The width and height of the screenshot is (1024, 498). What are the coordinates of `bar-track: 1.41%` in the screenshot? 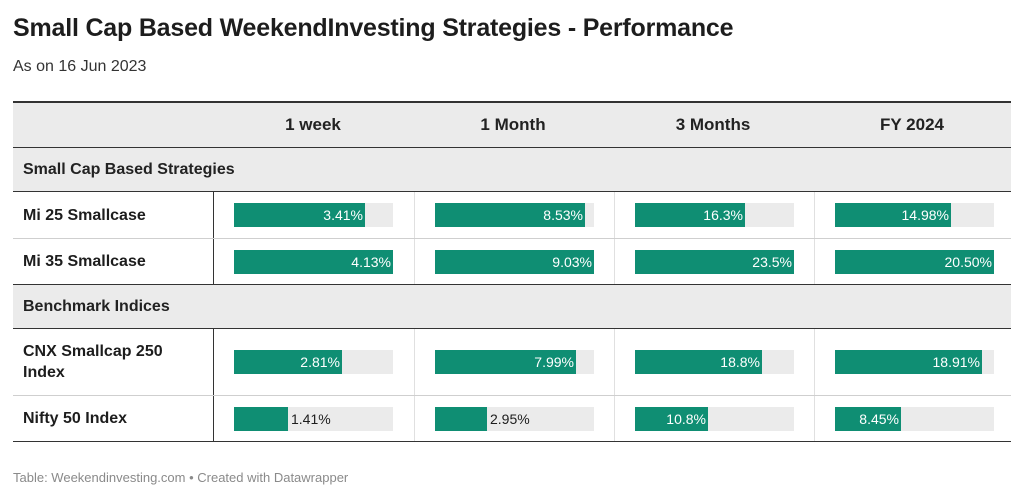 It's located at (313, 418).